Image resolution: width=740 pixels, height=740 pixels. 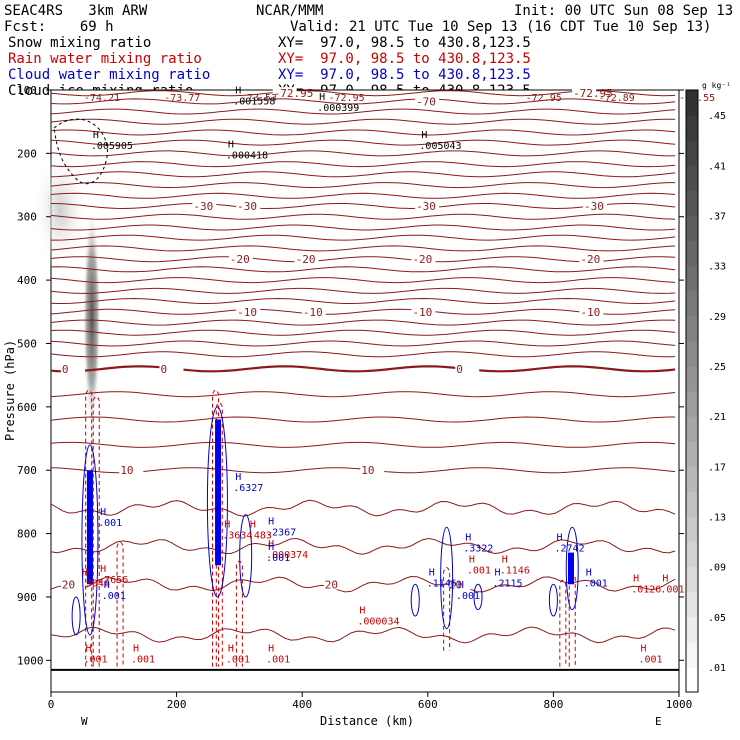 I want to click on cloud-water-value: .001, so click(x=596, y=583).